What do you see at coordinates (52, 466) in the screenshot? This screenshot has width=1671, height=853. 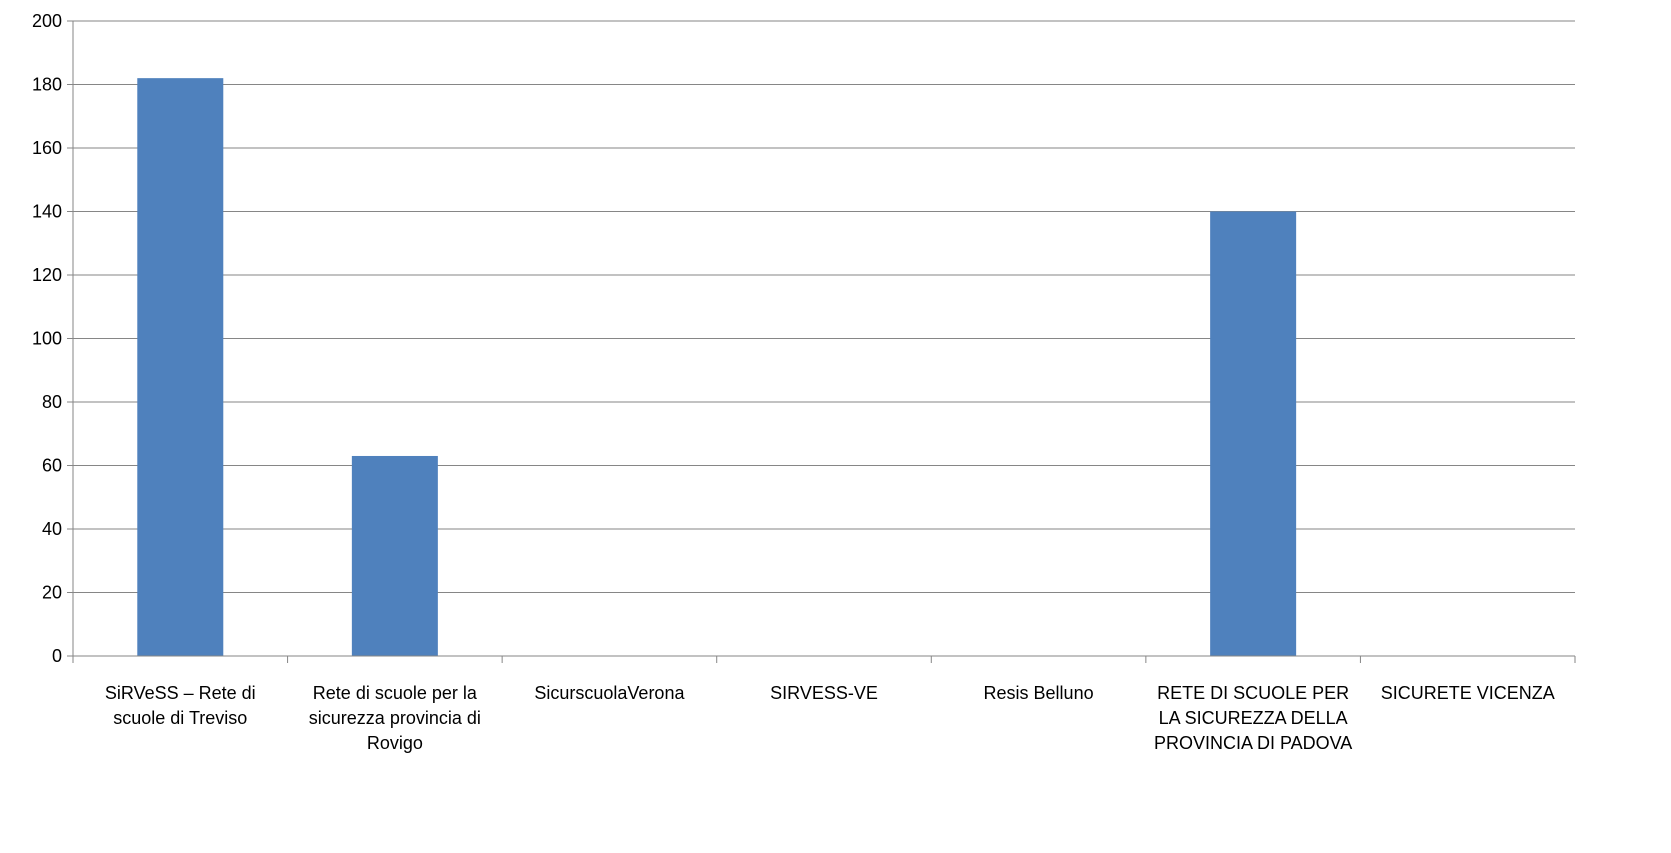 I see `y-tick-label: 60` at bounding box center [52, 466].